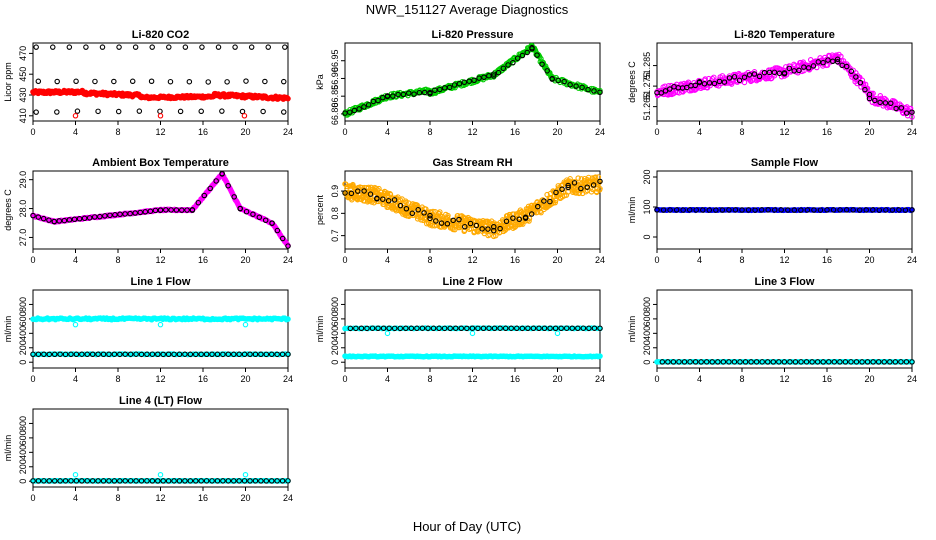  I want to click on y-tick-label: 0.9, so click(335, 191).